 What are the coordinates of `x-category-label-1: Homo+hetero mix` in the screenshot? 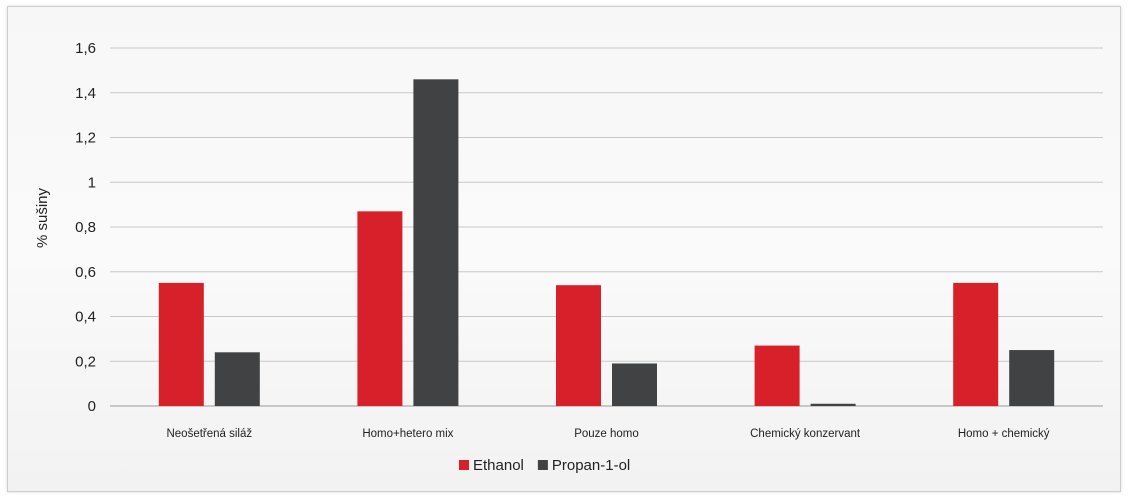 It's located at (407, 434).